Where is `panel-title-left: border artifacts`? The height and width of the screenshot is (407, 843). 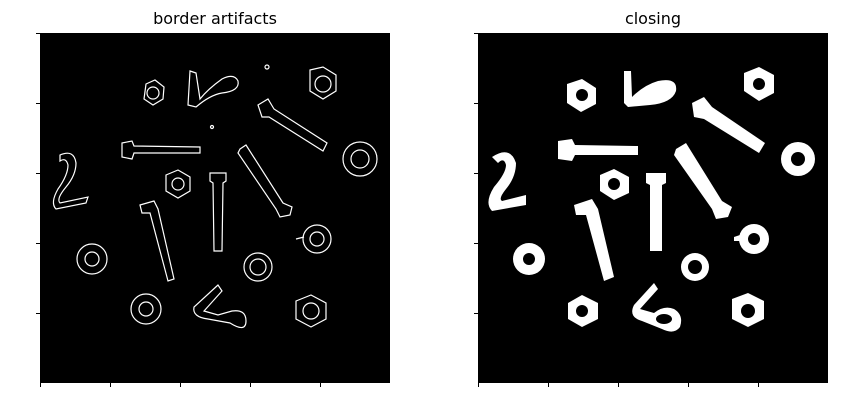
panel-title-left: border artifacts is located at coordinates (215, 18).